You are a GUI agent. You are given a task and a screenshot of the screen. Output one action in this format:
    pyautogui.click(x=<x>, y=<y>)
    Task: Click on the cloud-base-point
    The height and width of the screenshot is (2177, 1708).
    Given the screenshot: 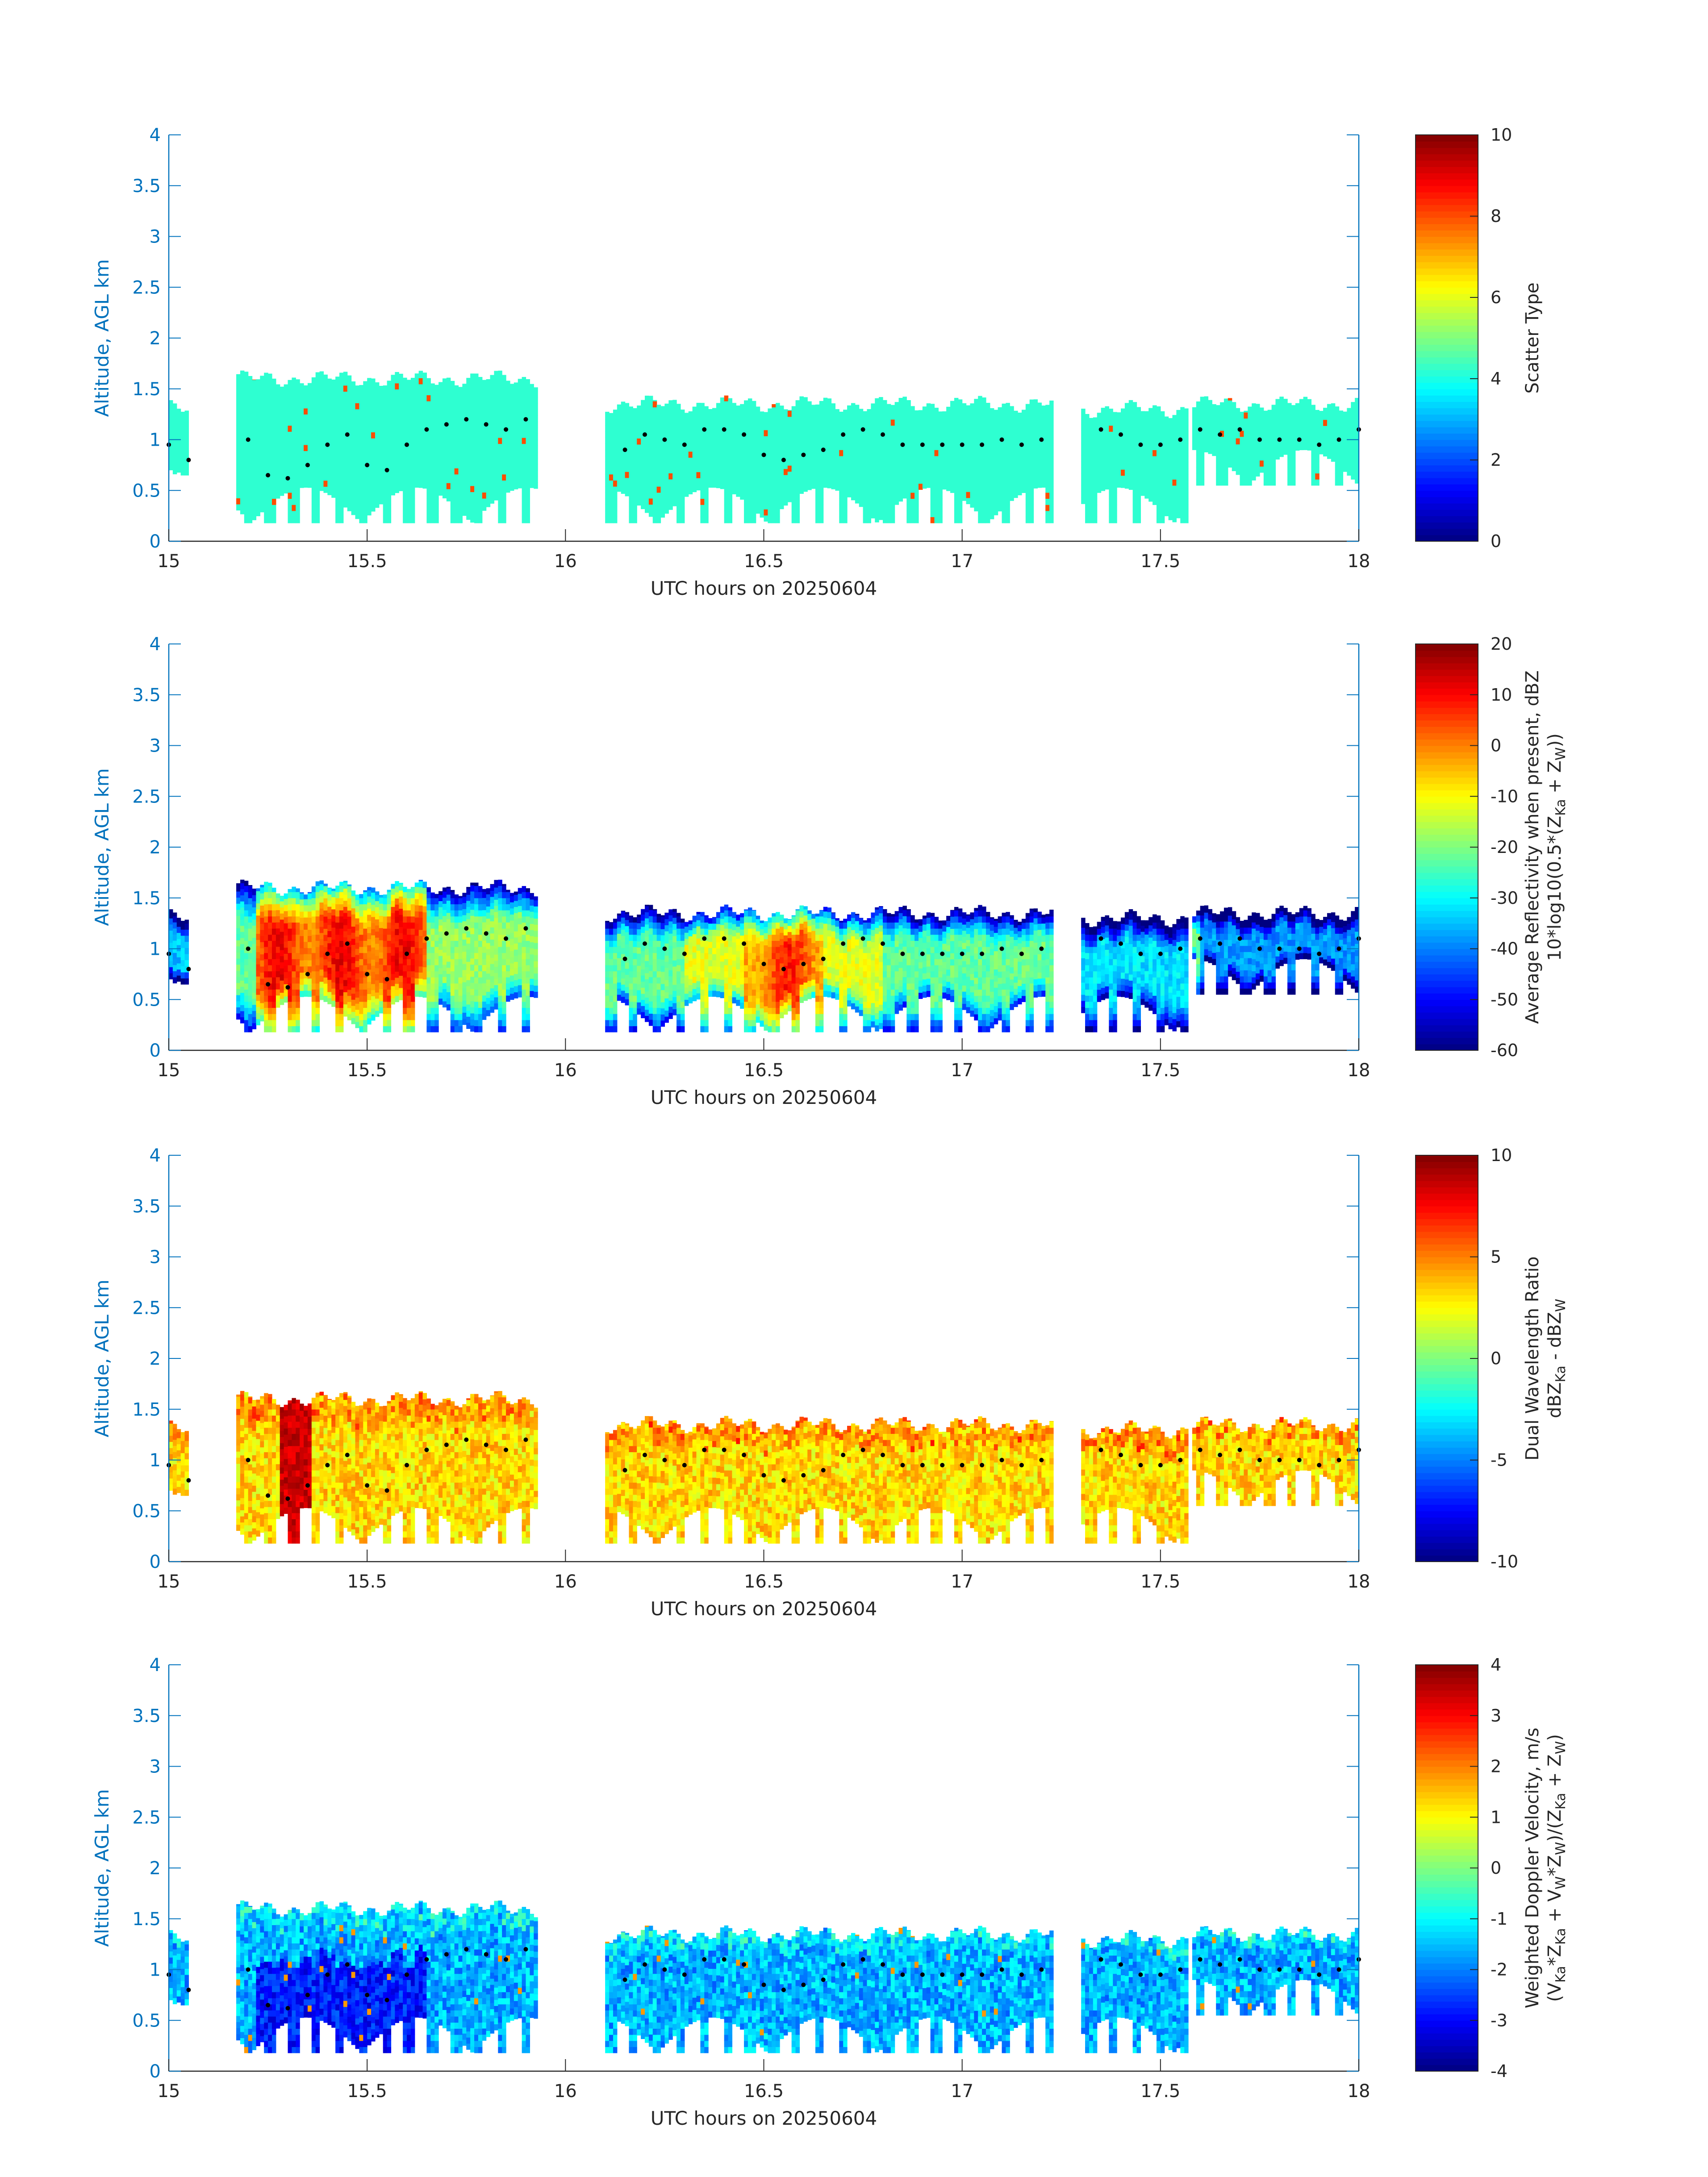 What is the action you would take?
    pyautogui.click(x=664, y=439)
    